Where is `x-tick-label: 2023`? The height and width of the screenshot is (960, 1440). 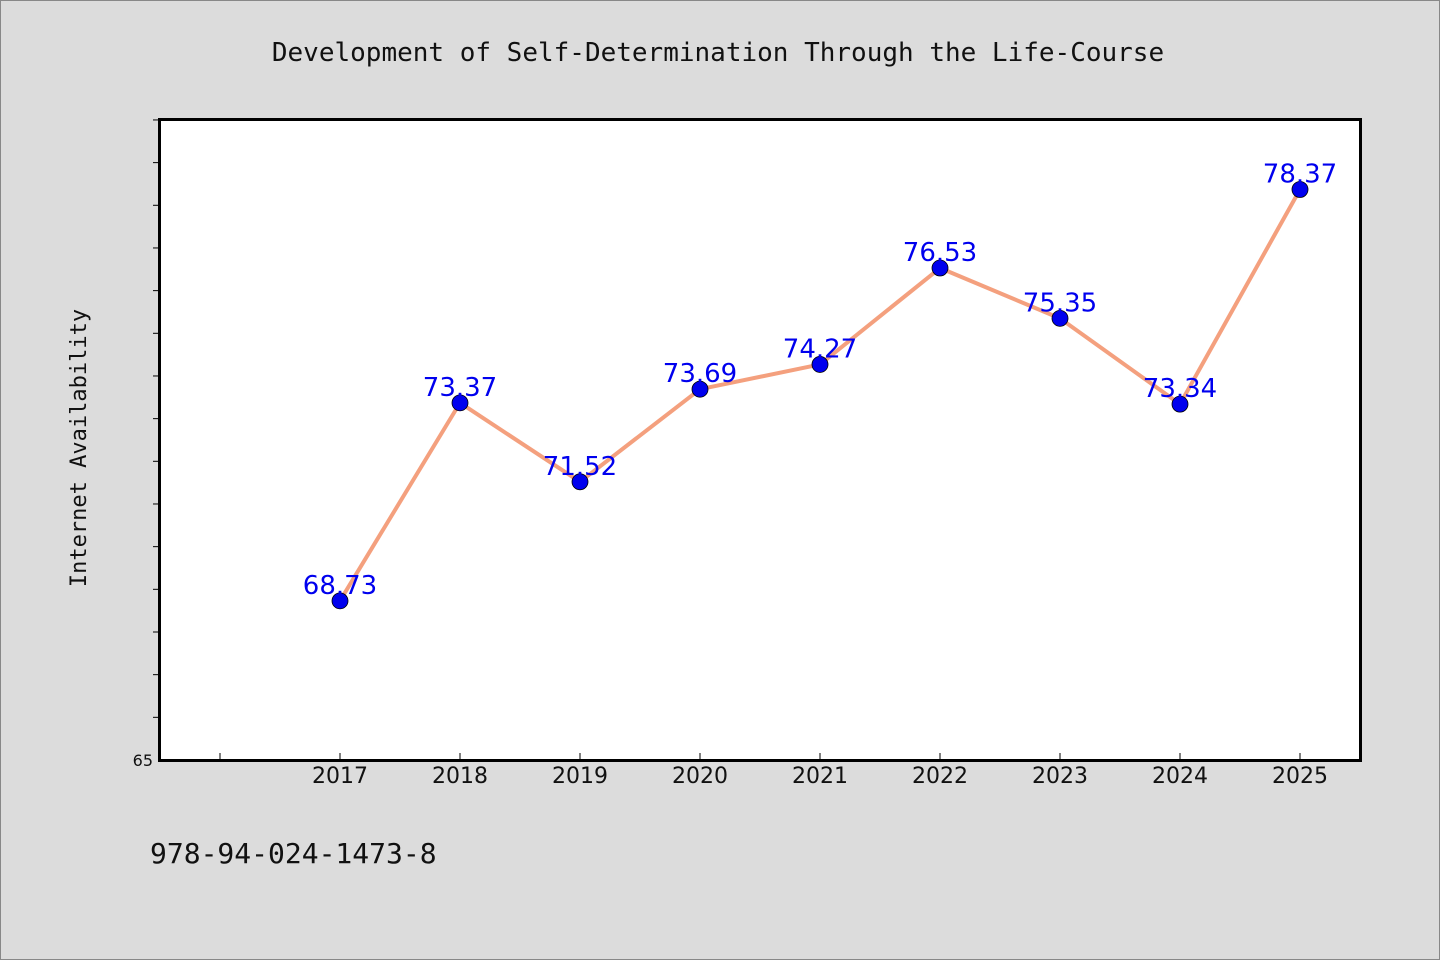 x-tick-label: 2023 is located at coordinates (1060, 776).